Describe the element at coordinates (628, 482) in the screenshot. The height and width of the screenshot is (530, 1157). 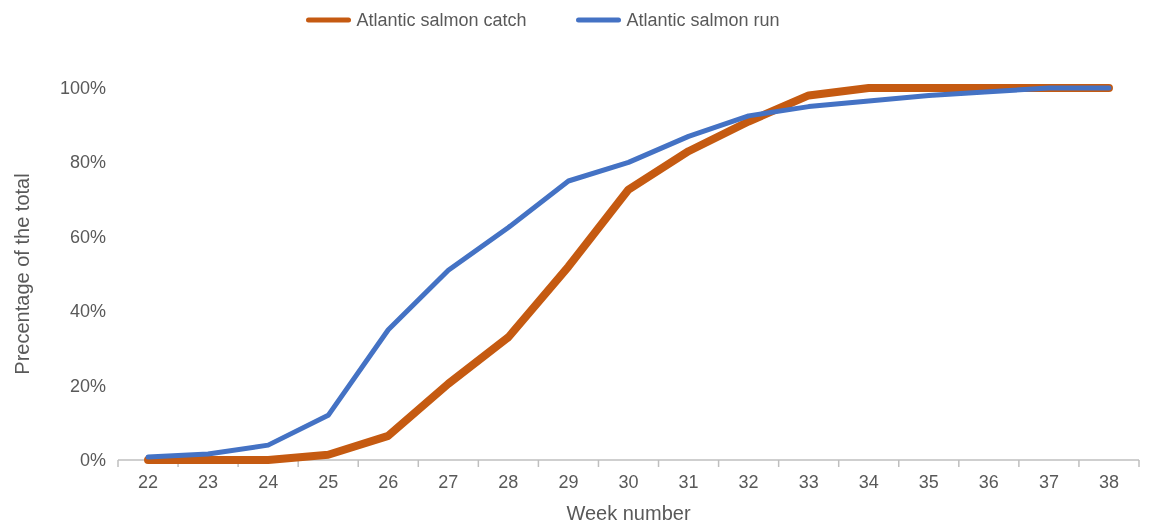
I see `x-tick-label: 30` at that location.